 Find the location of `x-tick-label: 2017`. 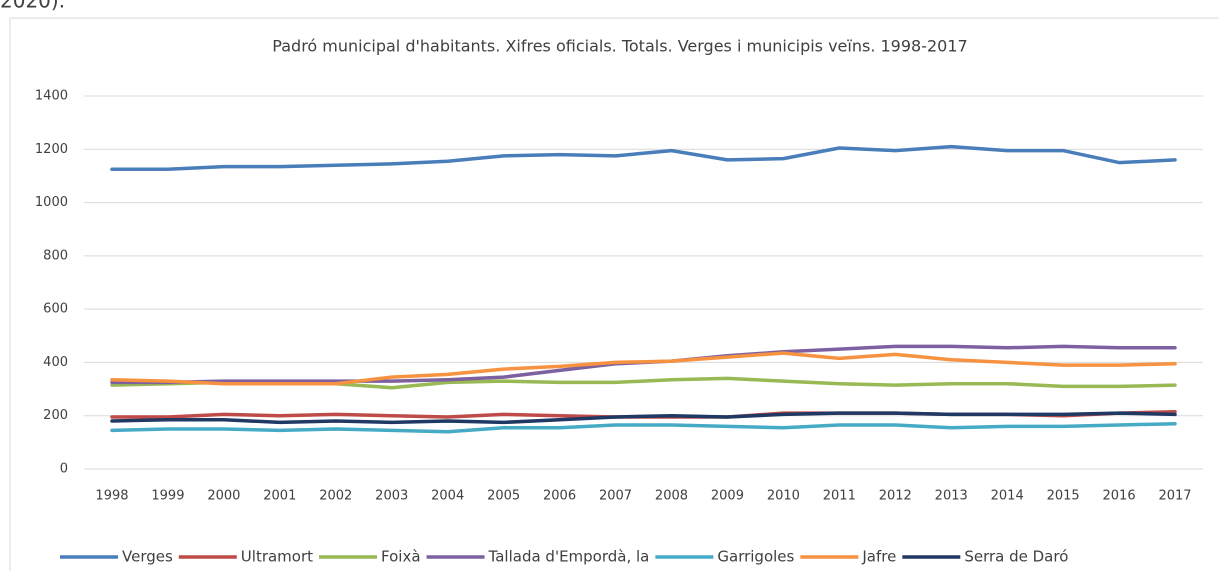

x-tick-label: 2017 is located at coordinates (1174, 496).